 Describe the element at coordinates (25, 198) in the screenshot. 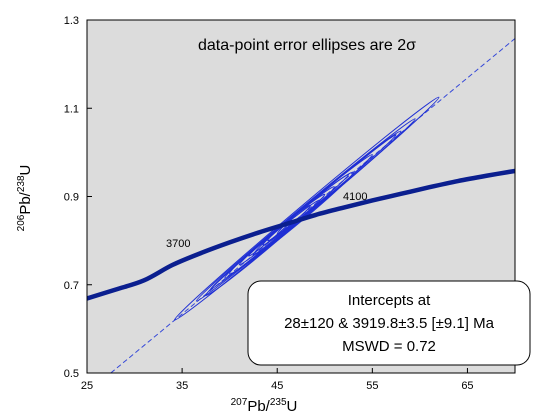

I see `y-axis-label: 206Pb/238U` at that location.